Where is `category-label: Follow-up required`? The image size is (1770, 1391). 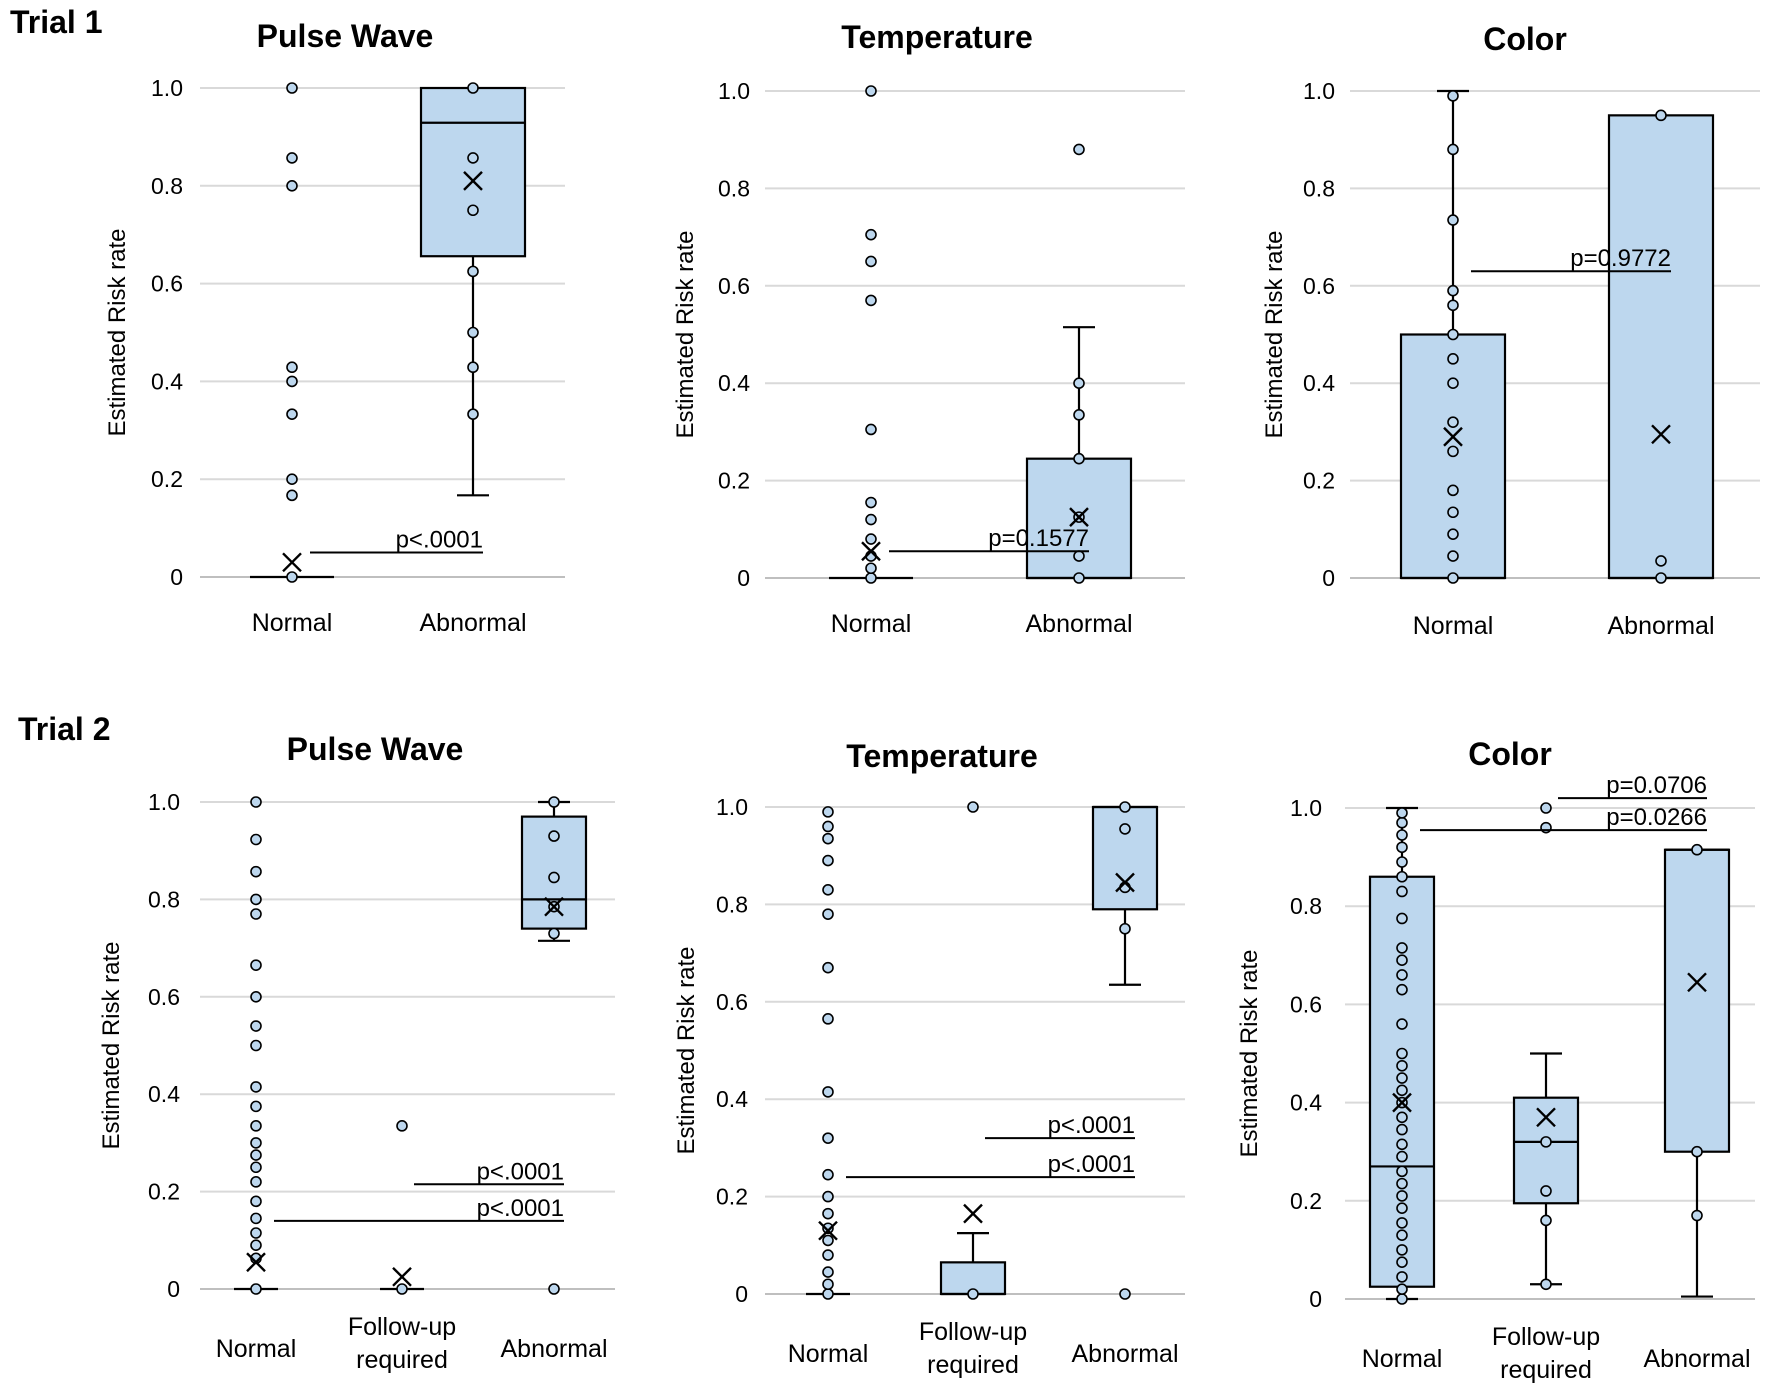 category-label: Follow-up required is located at coordinates (402, 1343).